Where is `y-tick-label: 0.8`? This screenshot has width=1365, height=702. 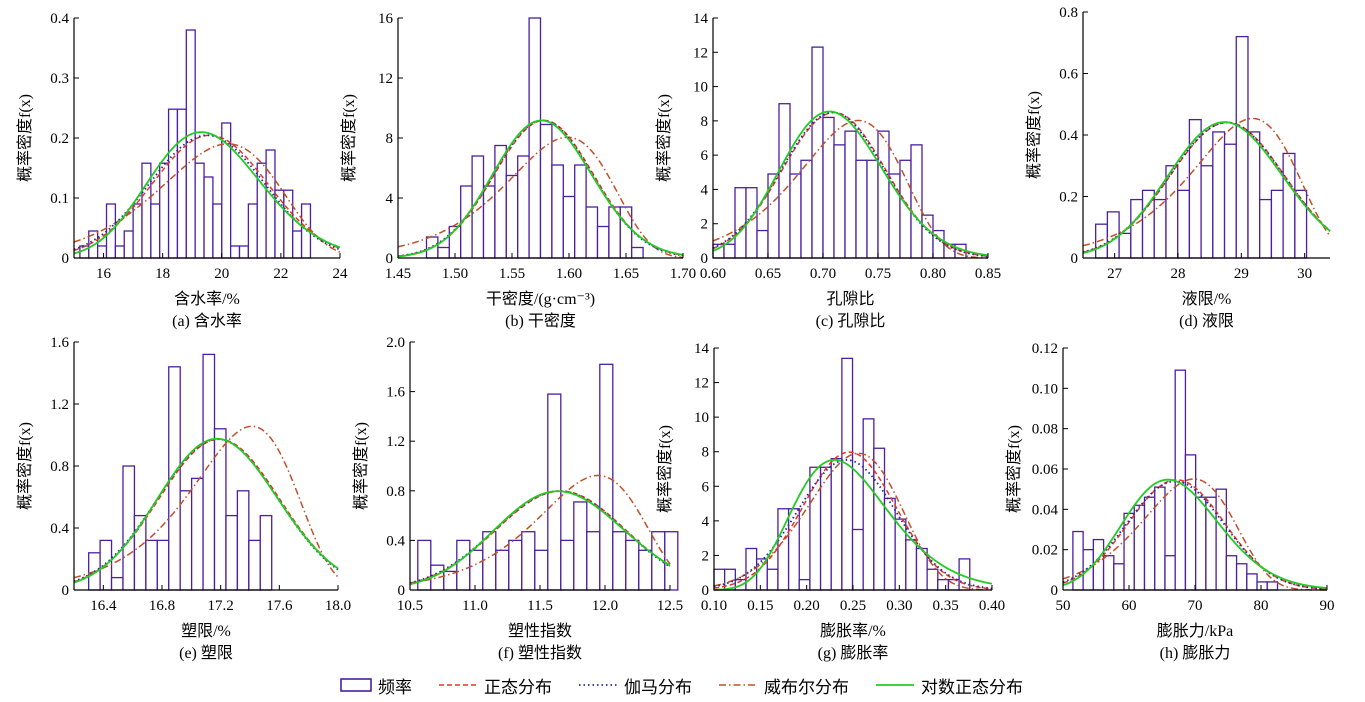 y-tick-label: 0.8 is located at coordinates (59, 467).